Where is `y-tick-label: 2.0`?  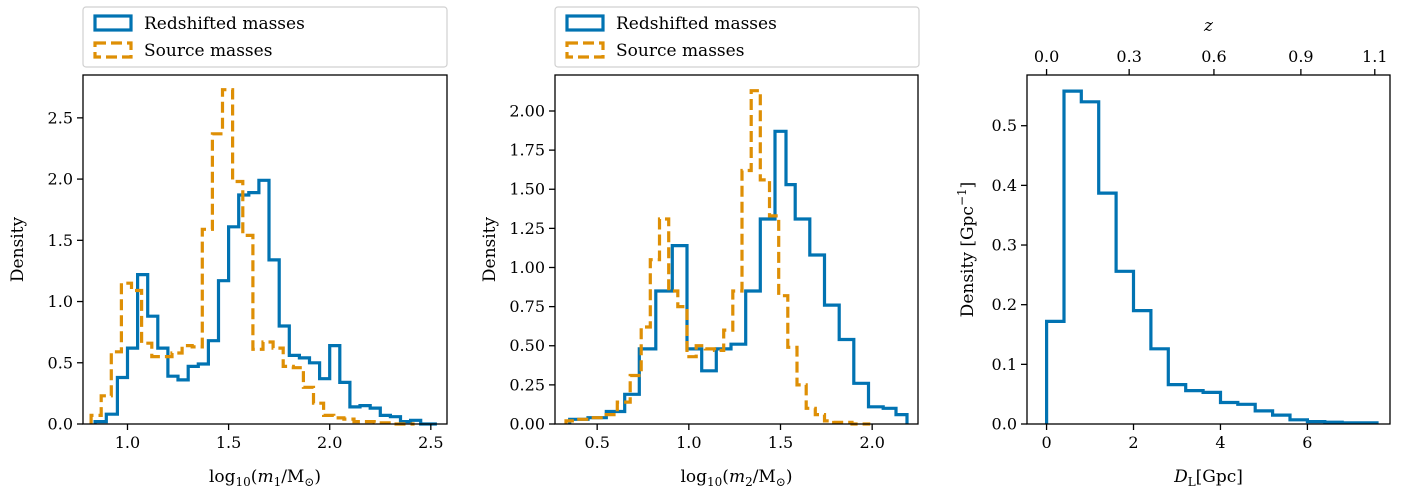
y-tick-label: 2.0 is located at coordinates (60, 179).